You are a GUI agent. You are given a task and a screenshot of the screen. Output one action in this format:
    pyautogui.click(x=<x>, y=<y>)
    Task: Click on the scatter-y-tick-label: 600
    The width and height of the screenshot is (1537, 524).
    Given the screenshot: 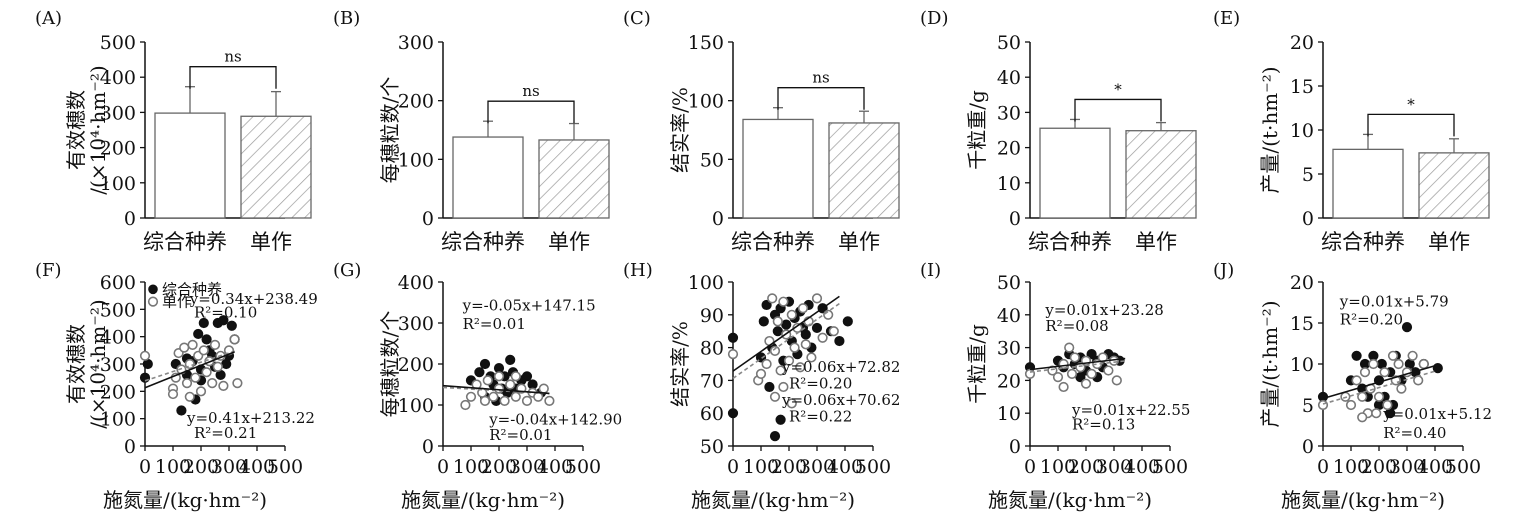 What is the action you would take?
    pyautogui.click(x=118, y=283)
    